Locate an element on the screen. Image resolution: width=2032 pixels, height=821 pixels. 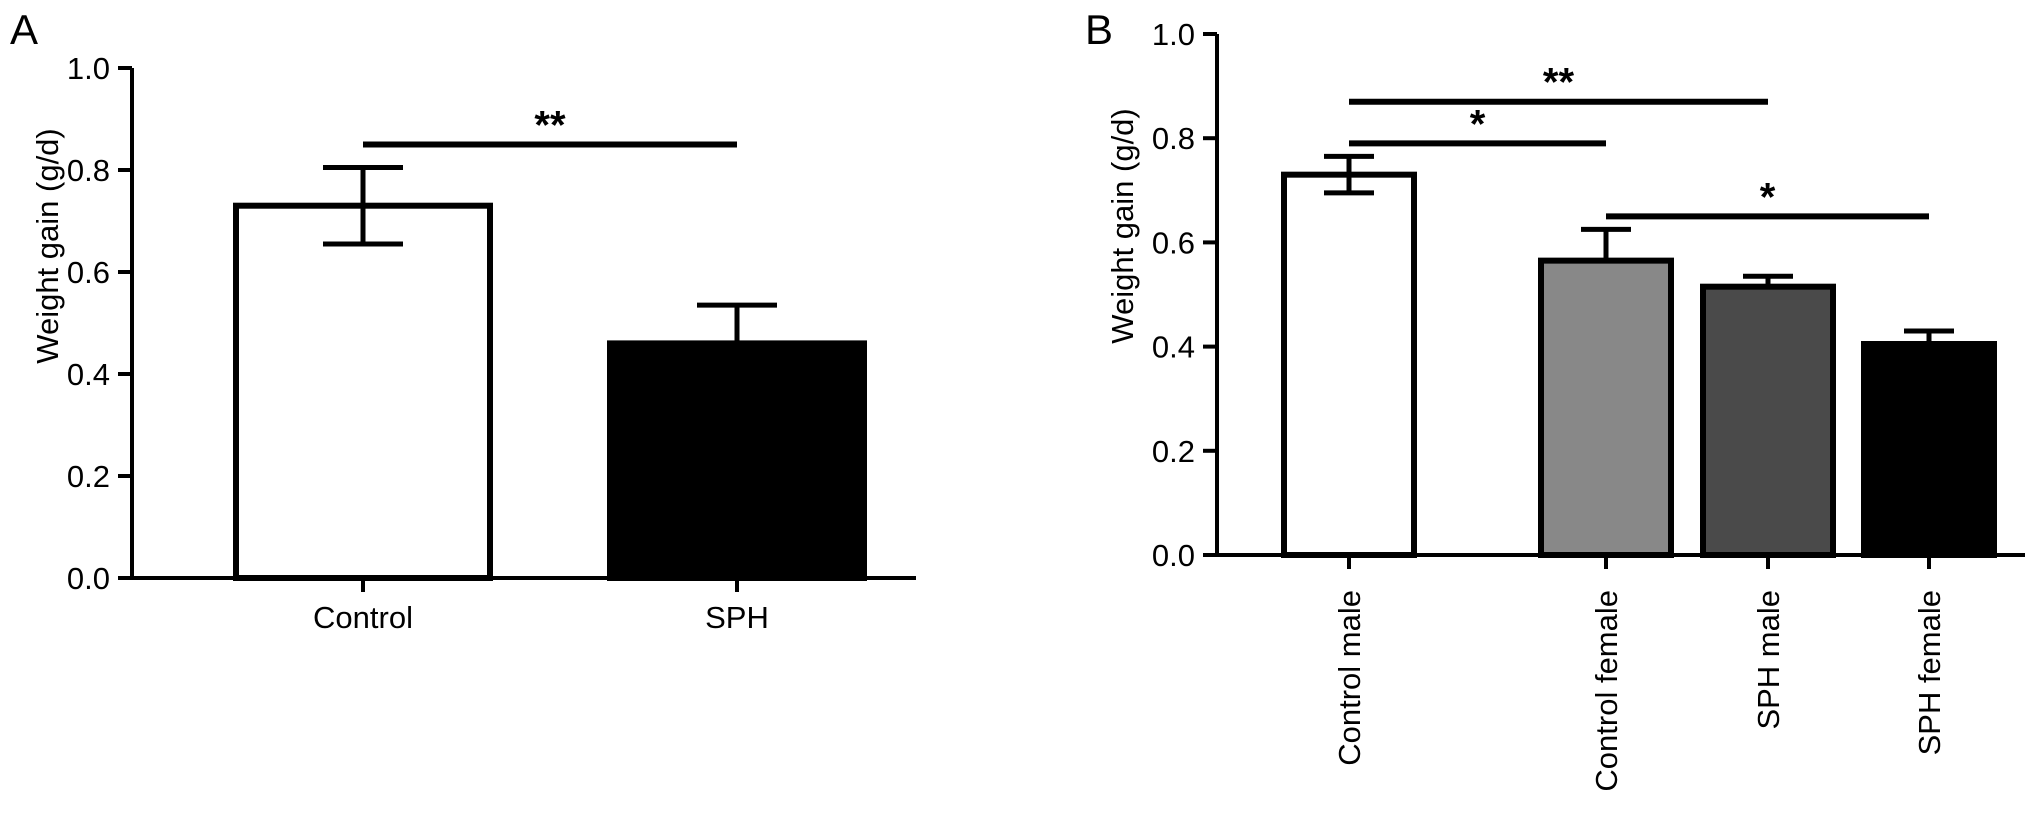
panel-a-significance-label: ** is located at coordinates (550, 126).